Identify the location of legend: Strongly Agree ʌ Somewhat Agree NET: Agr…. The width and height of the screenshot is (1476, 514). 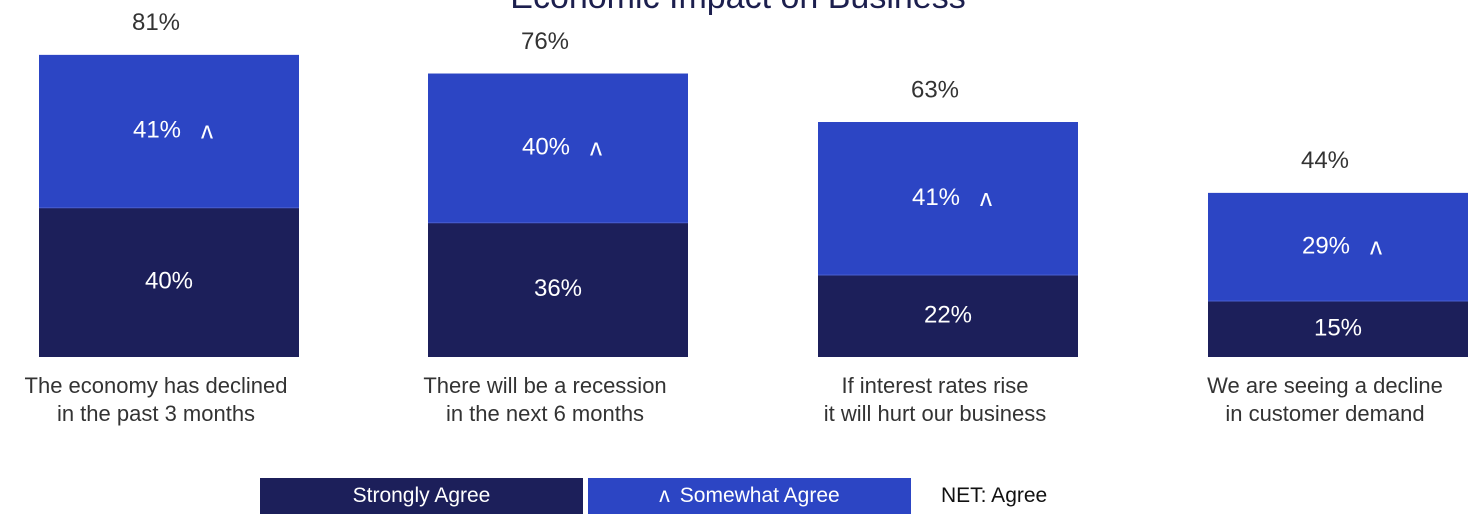
(653, 496).